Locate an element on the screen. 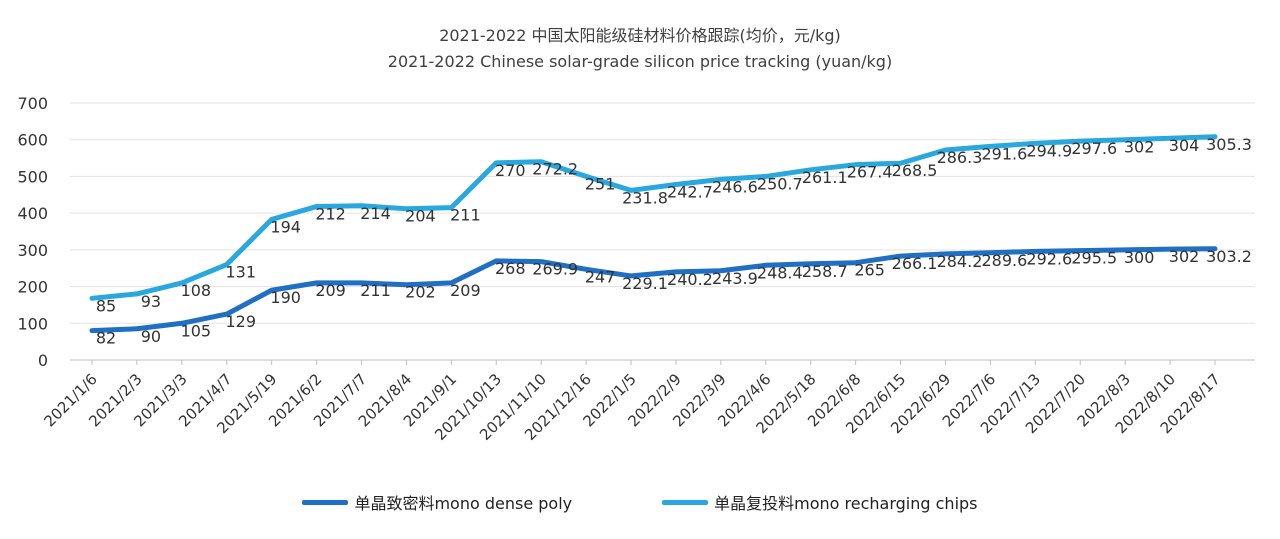  data-label: 289.6 is located at coordinates (1004, 260).